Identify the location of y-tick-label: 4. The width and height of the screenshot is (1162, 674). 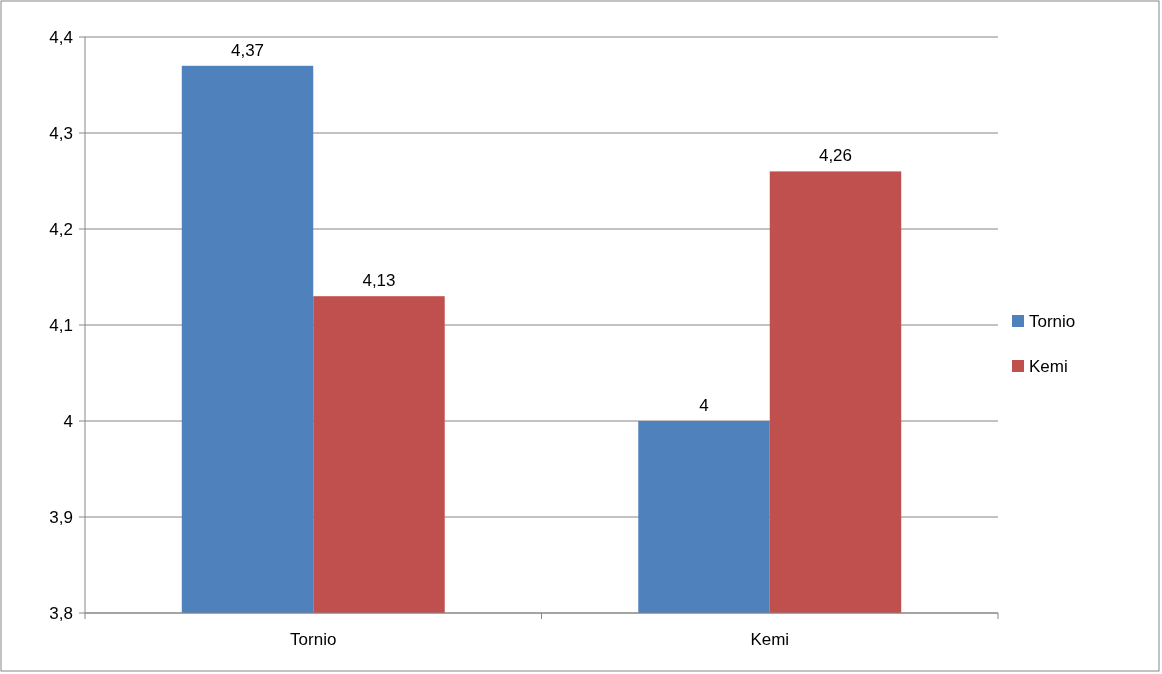
(68, 421).